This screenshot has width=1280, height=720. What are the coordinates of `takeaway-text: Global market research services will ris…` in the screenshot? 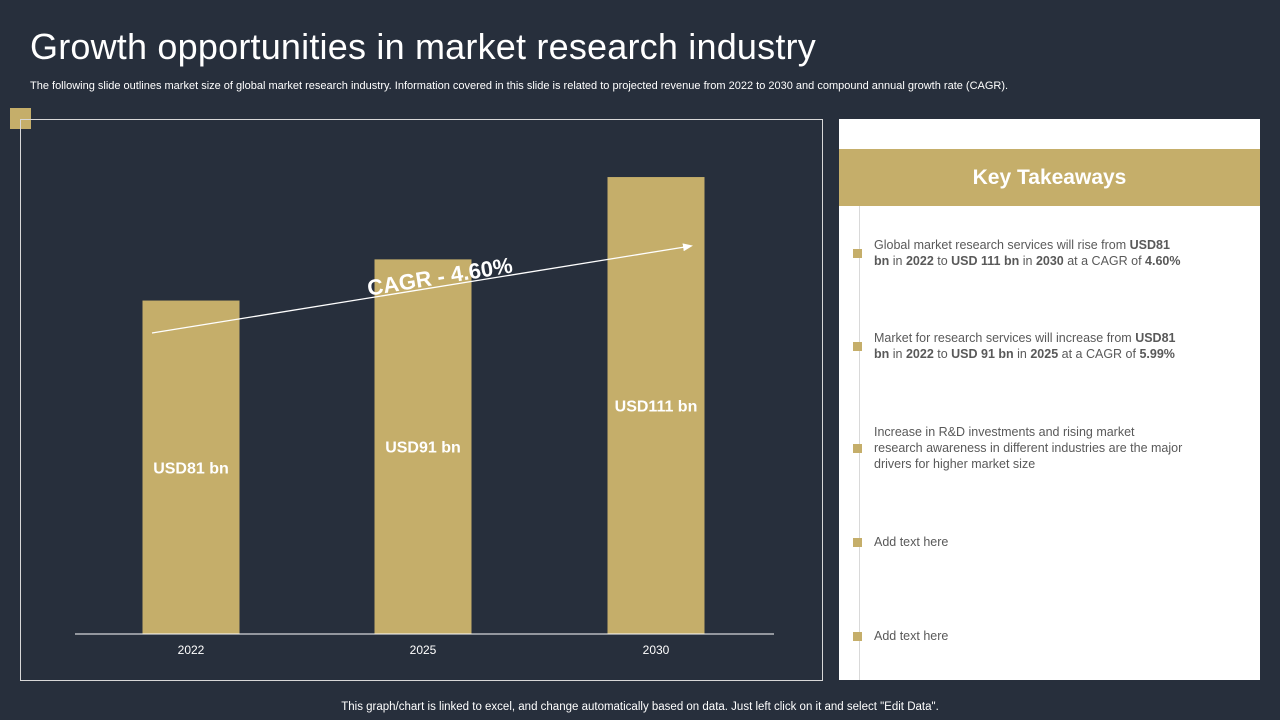 It's located at (1027, 253).